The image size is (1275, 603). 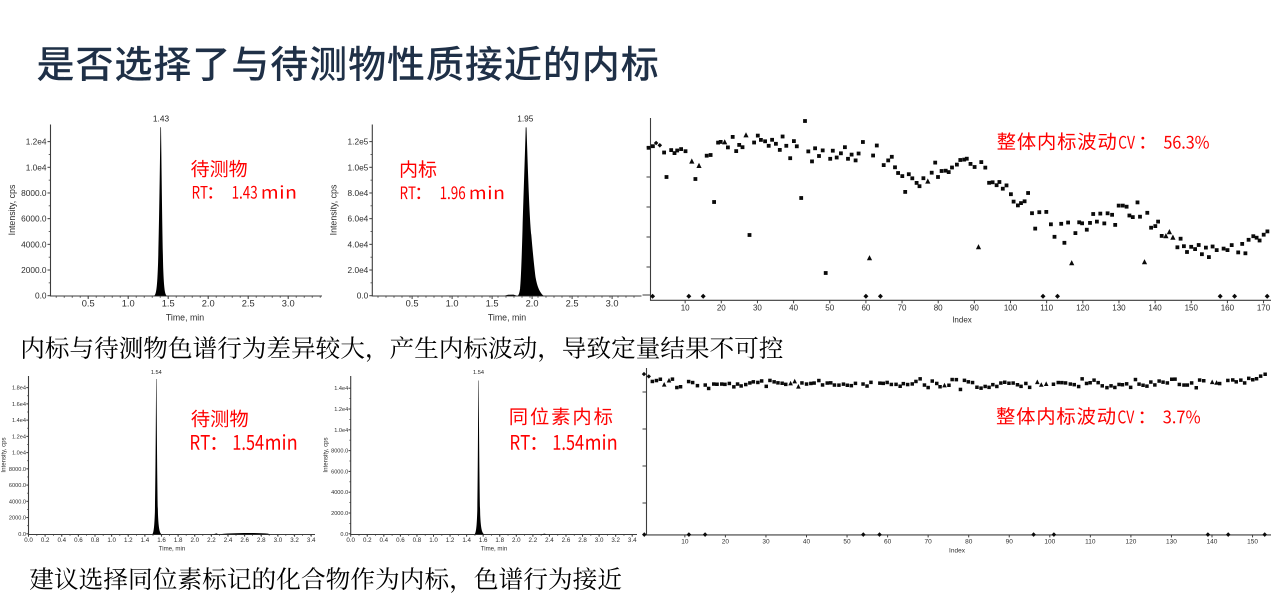 I want to click on svg-text: 1.43, so click(x=161, y=118).